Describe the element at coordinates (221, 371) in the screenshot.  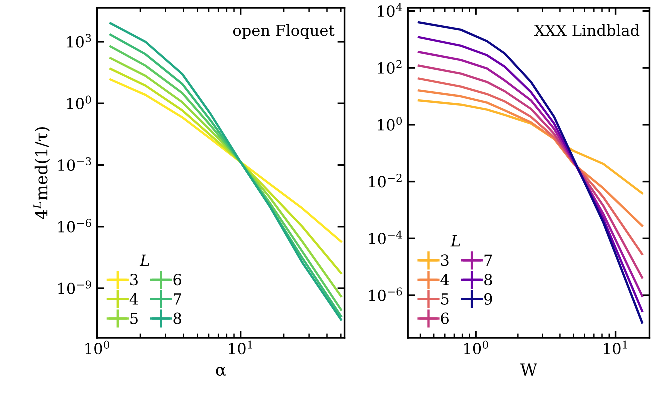
I see `x-axis-title: α` at that location.